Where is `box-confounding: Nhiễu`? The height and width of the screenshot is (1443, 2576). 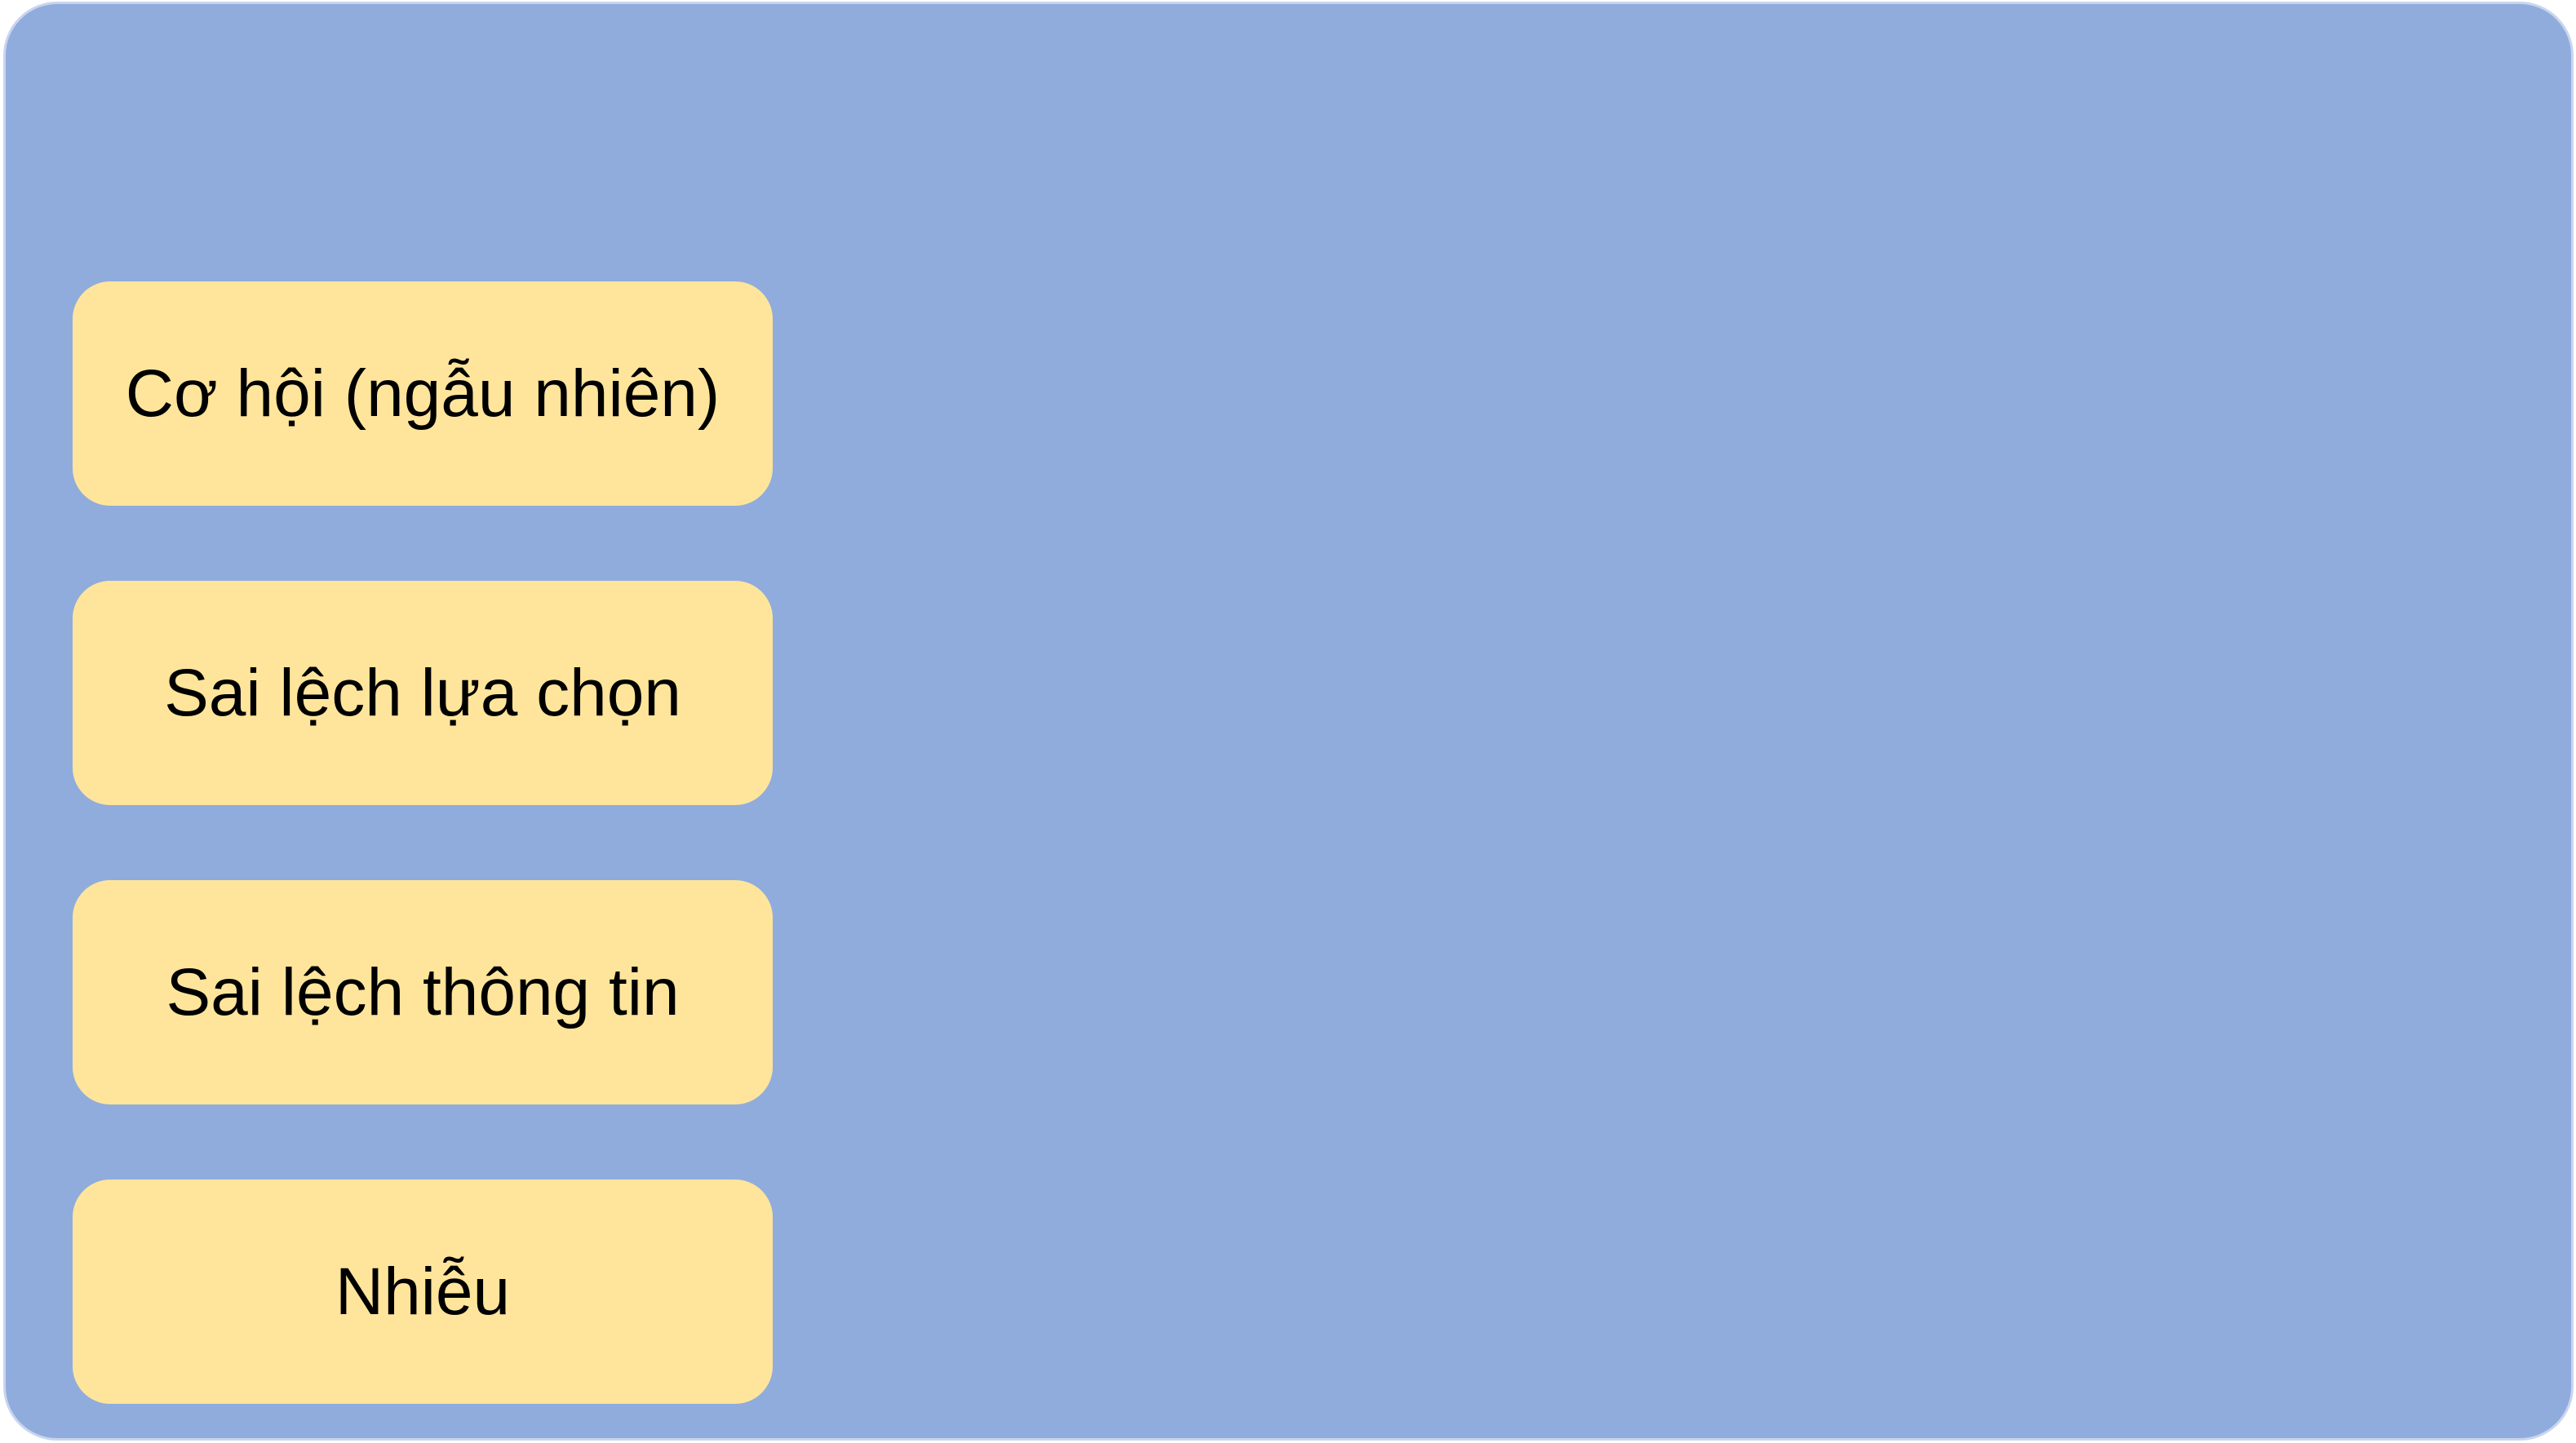
box-confounding: Nhiễu is located at coordinates (423, 1292).